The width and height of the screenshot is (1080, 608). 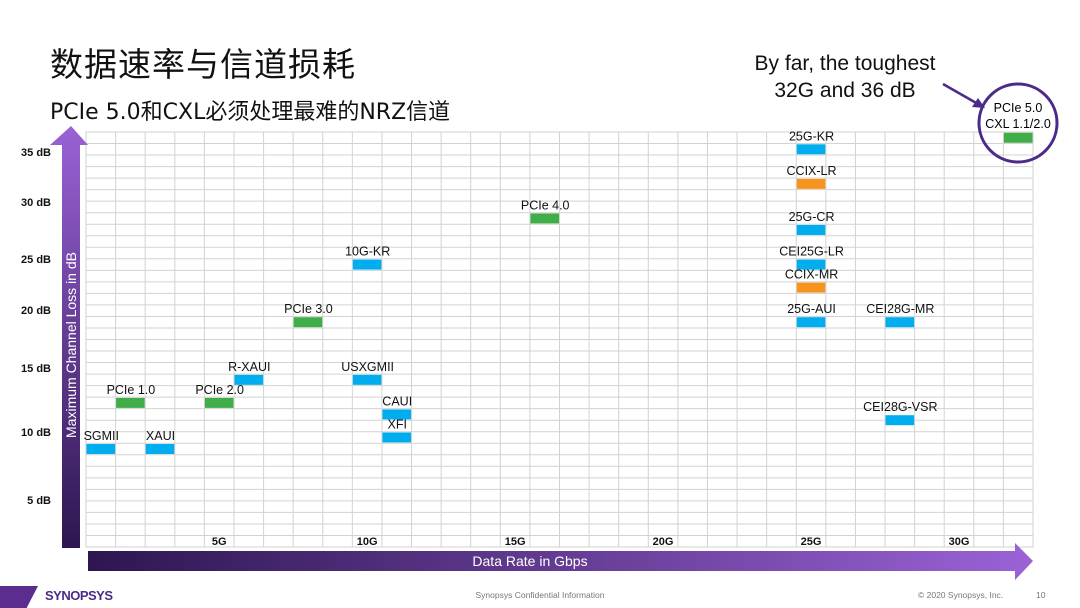 I want to click on page-title: 数据速率与信道损耗, so click(x=203, y=64).